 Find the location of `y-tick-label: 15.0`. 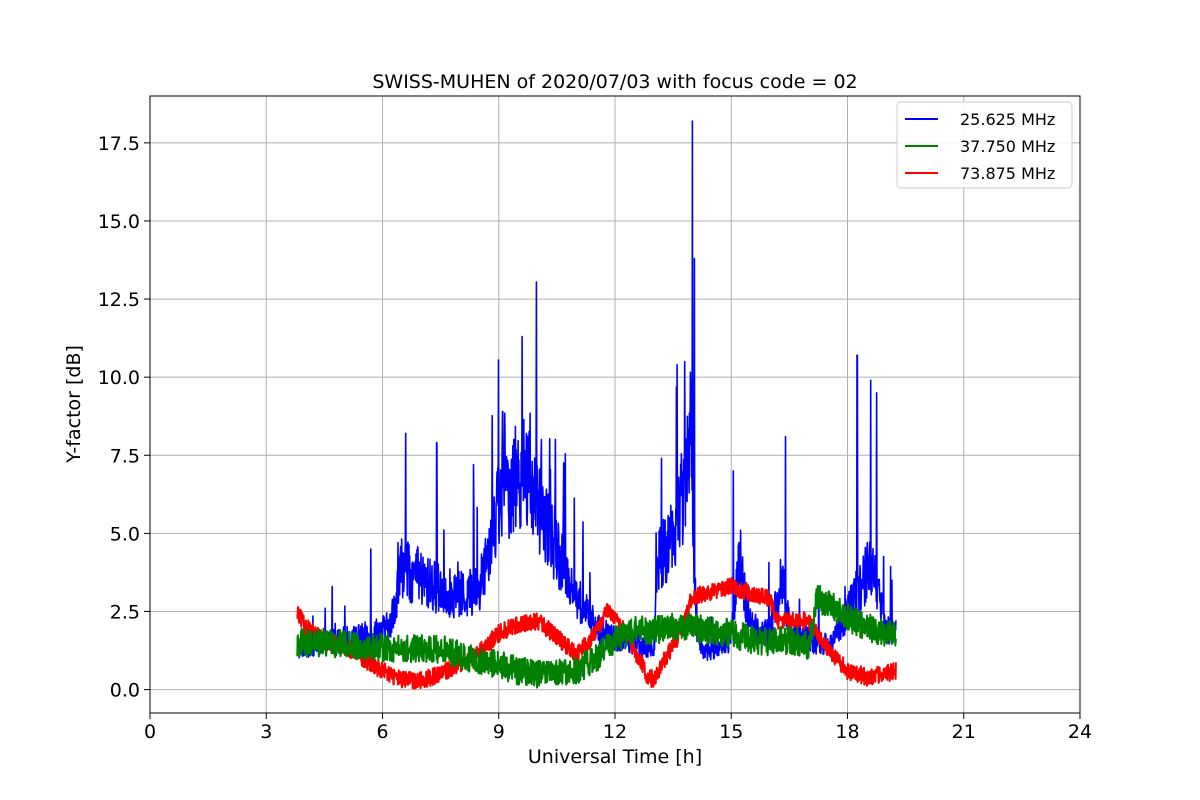

y-tick-label: 15.0 is located at coordinates (119, 222).